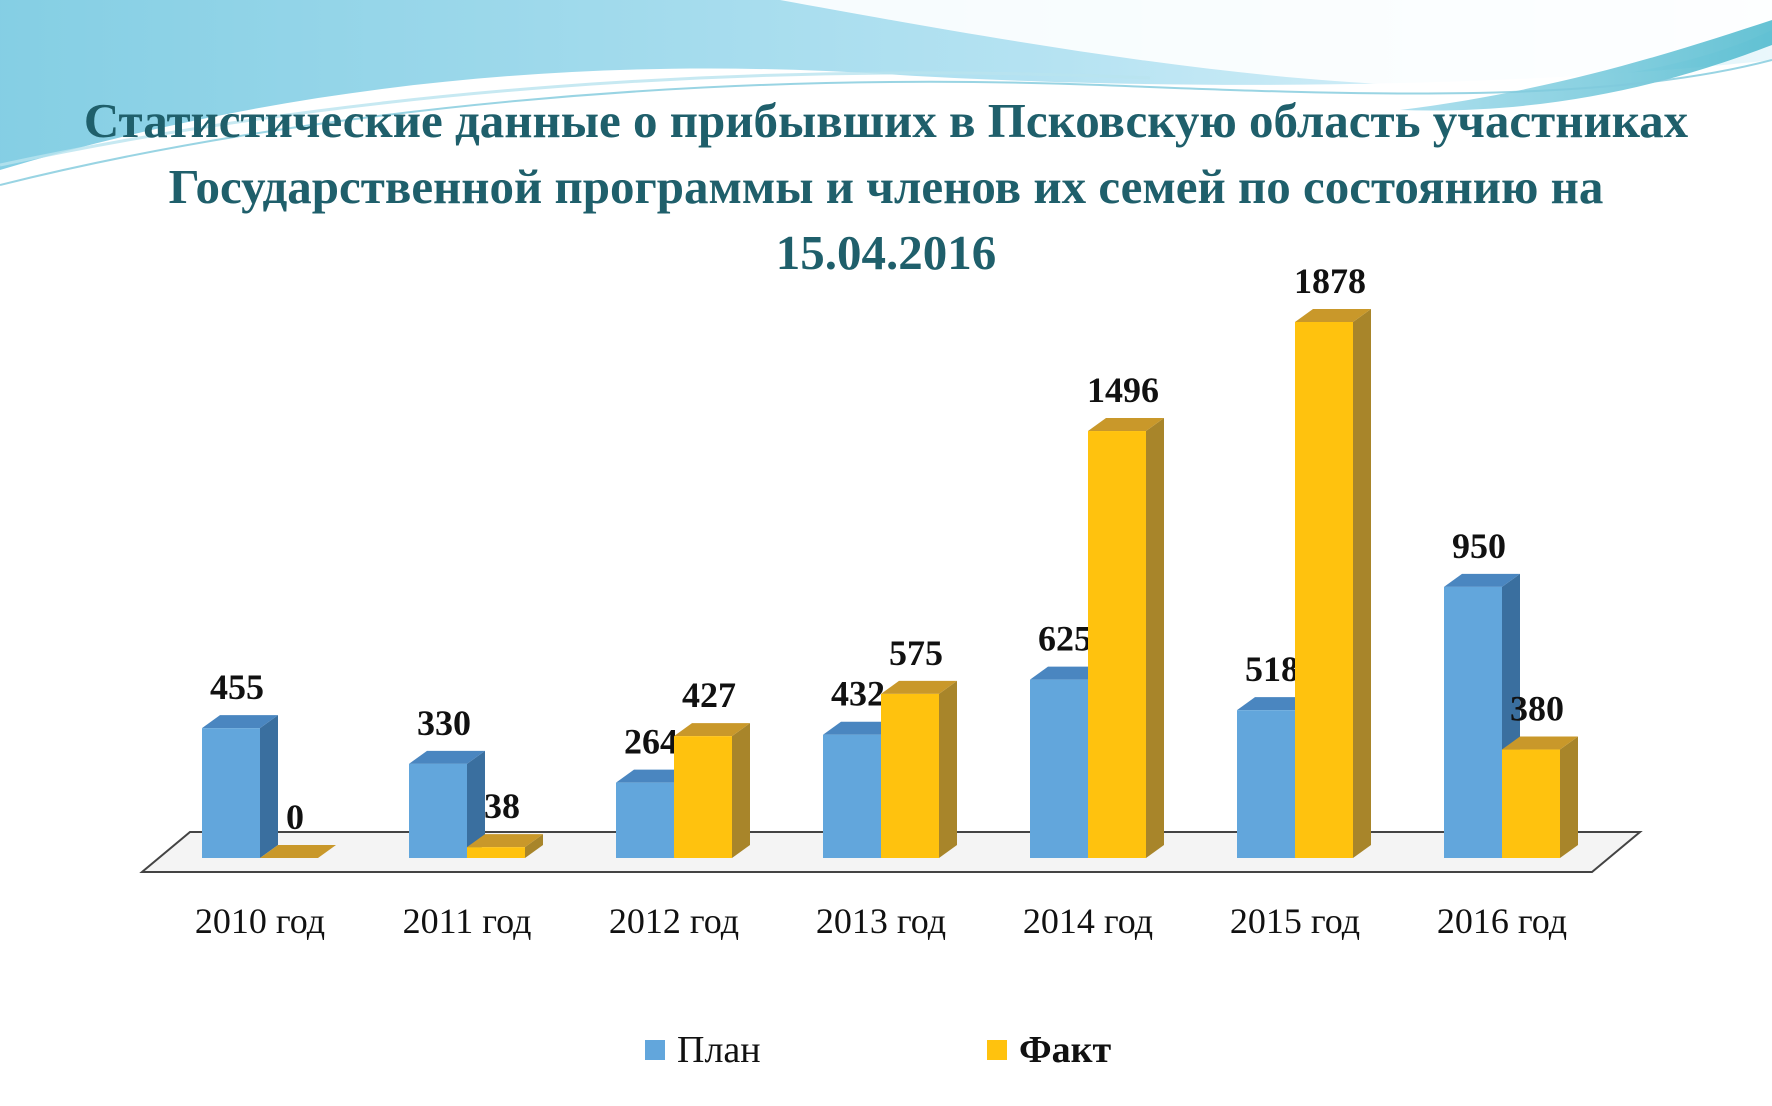  I want to click on category-label-5: 2014 год, so click(1088, 921).